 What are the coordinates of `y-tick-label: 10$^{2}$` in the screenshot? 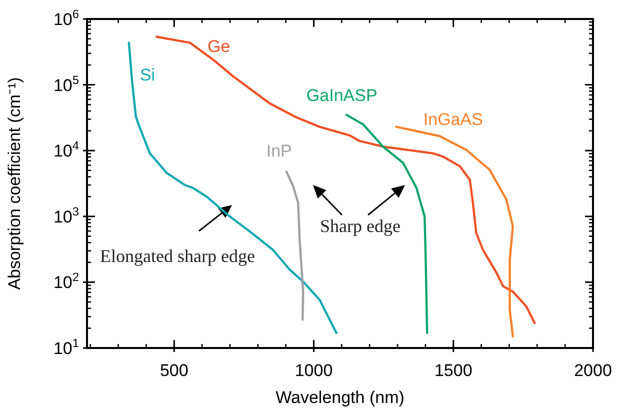 It's located at (66, 281).